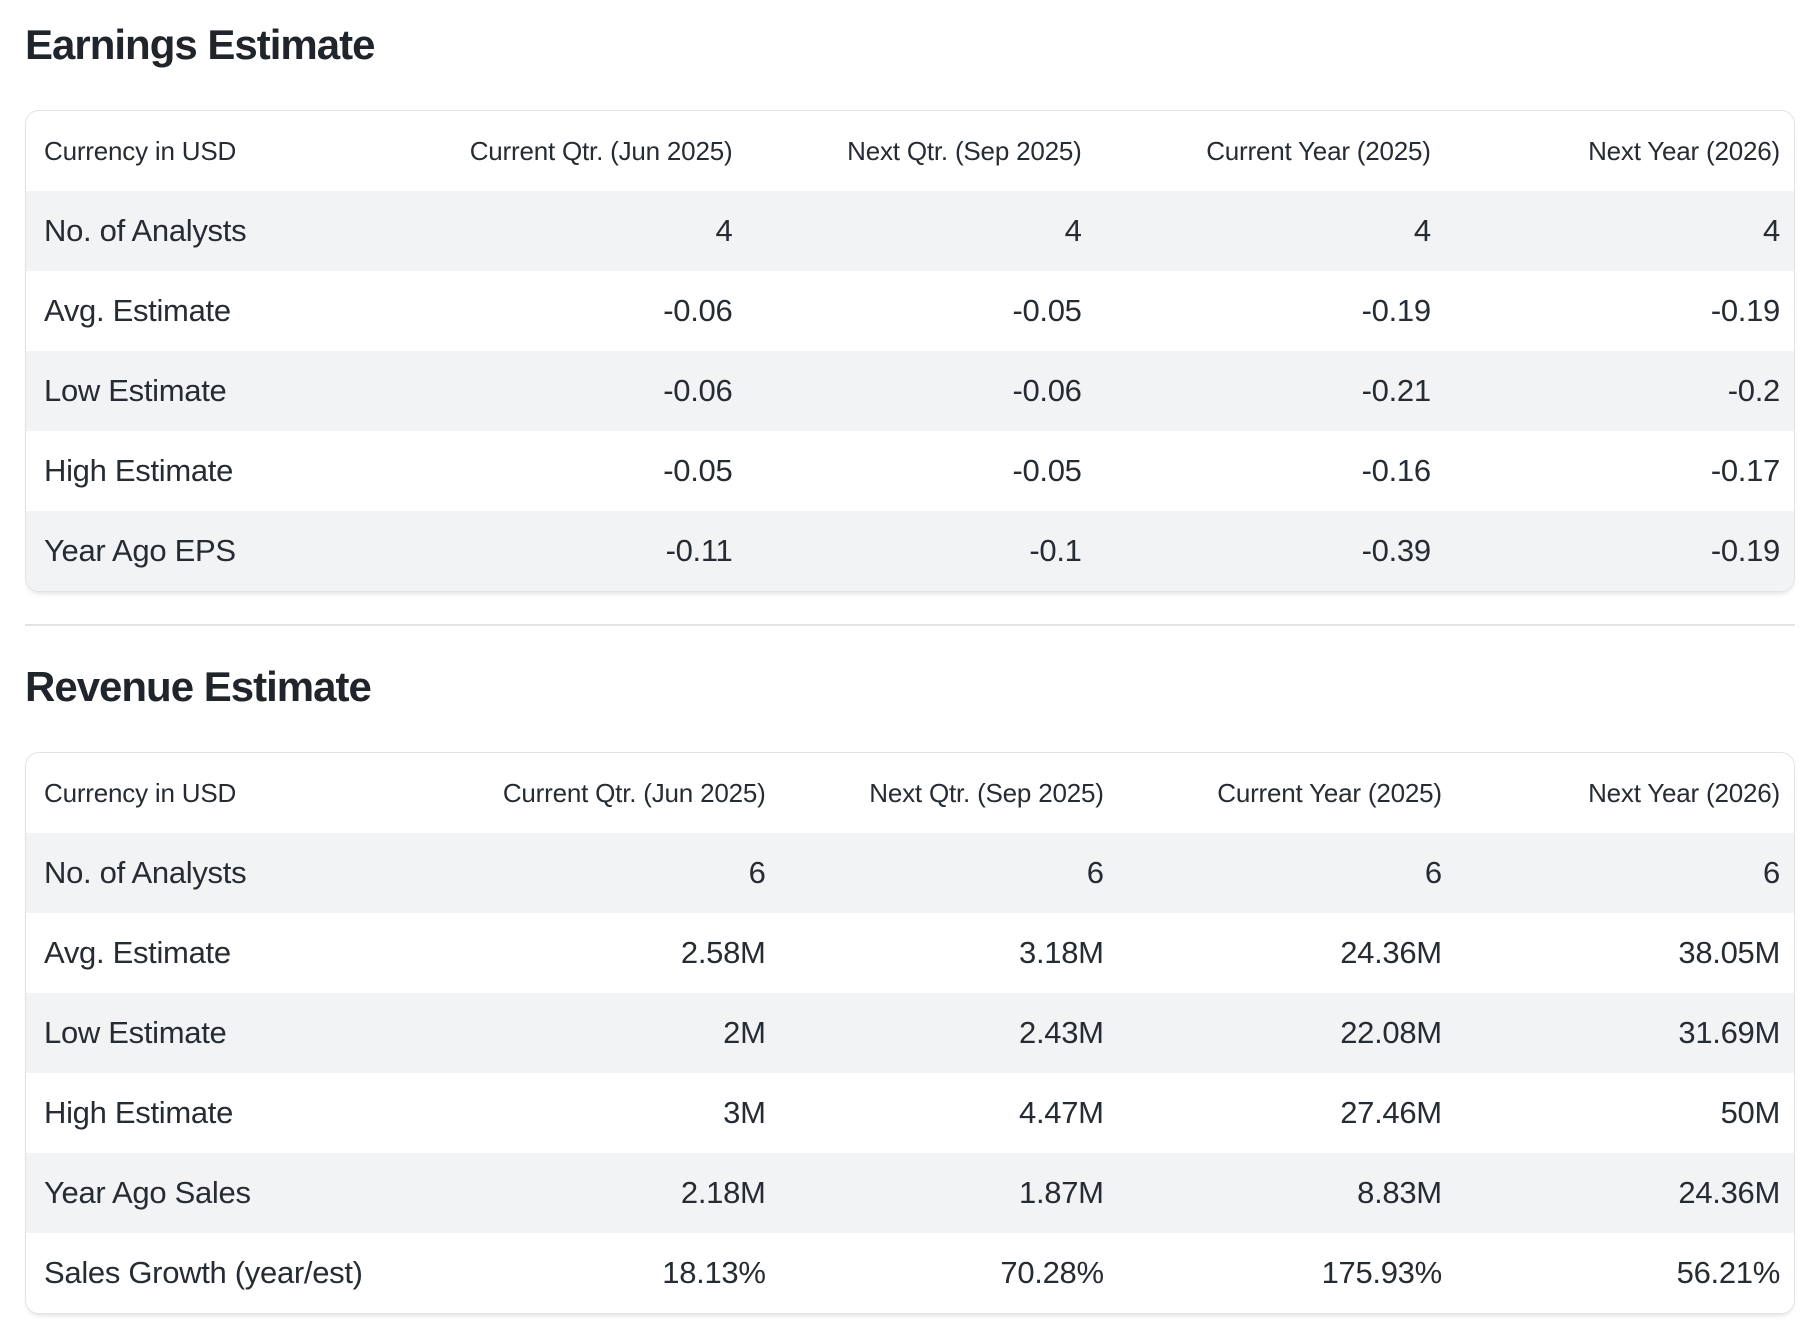  What do you see at coordinates (910, 1113) in the screenshot?
I see `table-row: High Estimate 3M 4.47M 27.46M 50M` at bounding box center [910, 1113].